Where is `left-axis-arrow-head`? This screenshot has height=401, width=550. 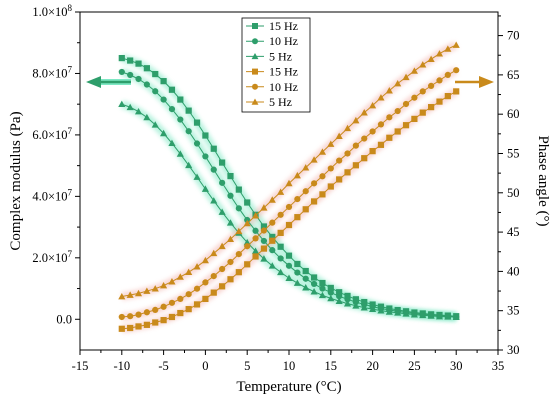 left-axis-arrow-head is located at coordinates (93, 82).